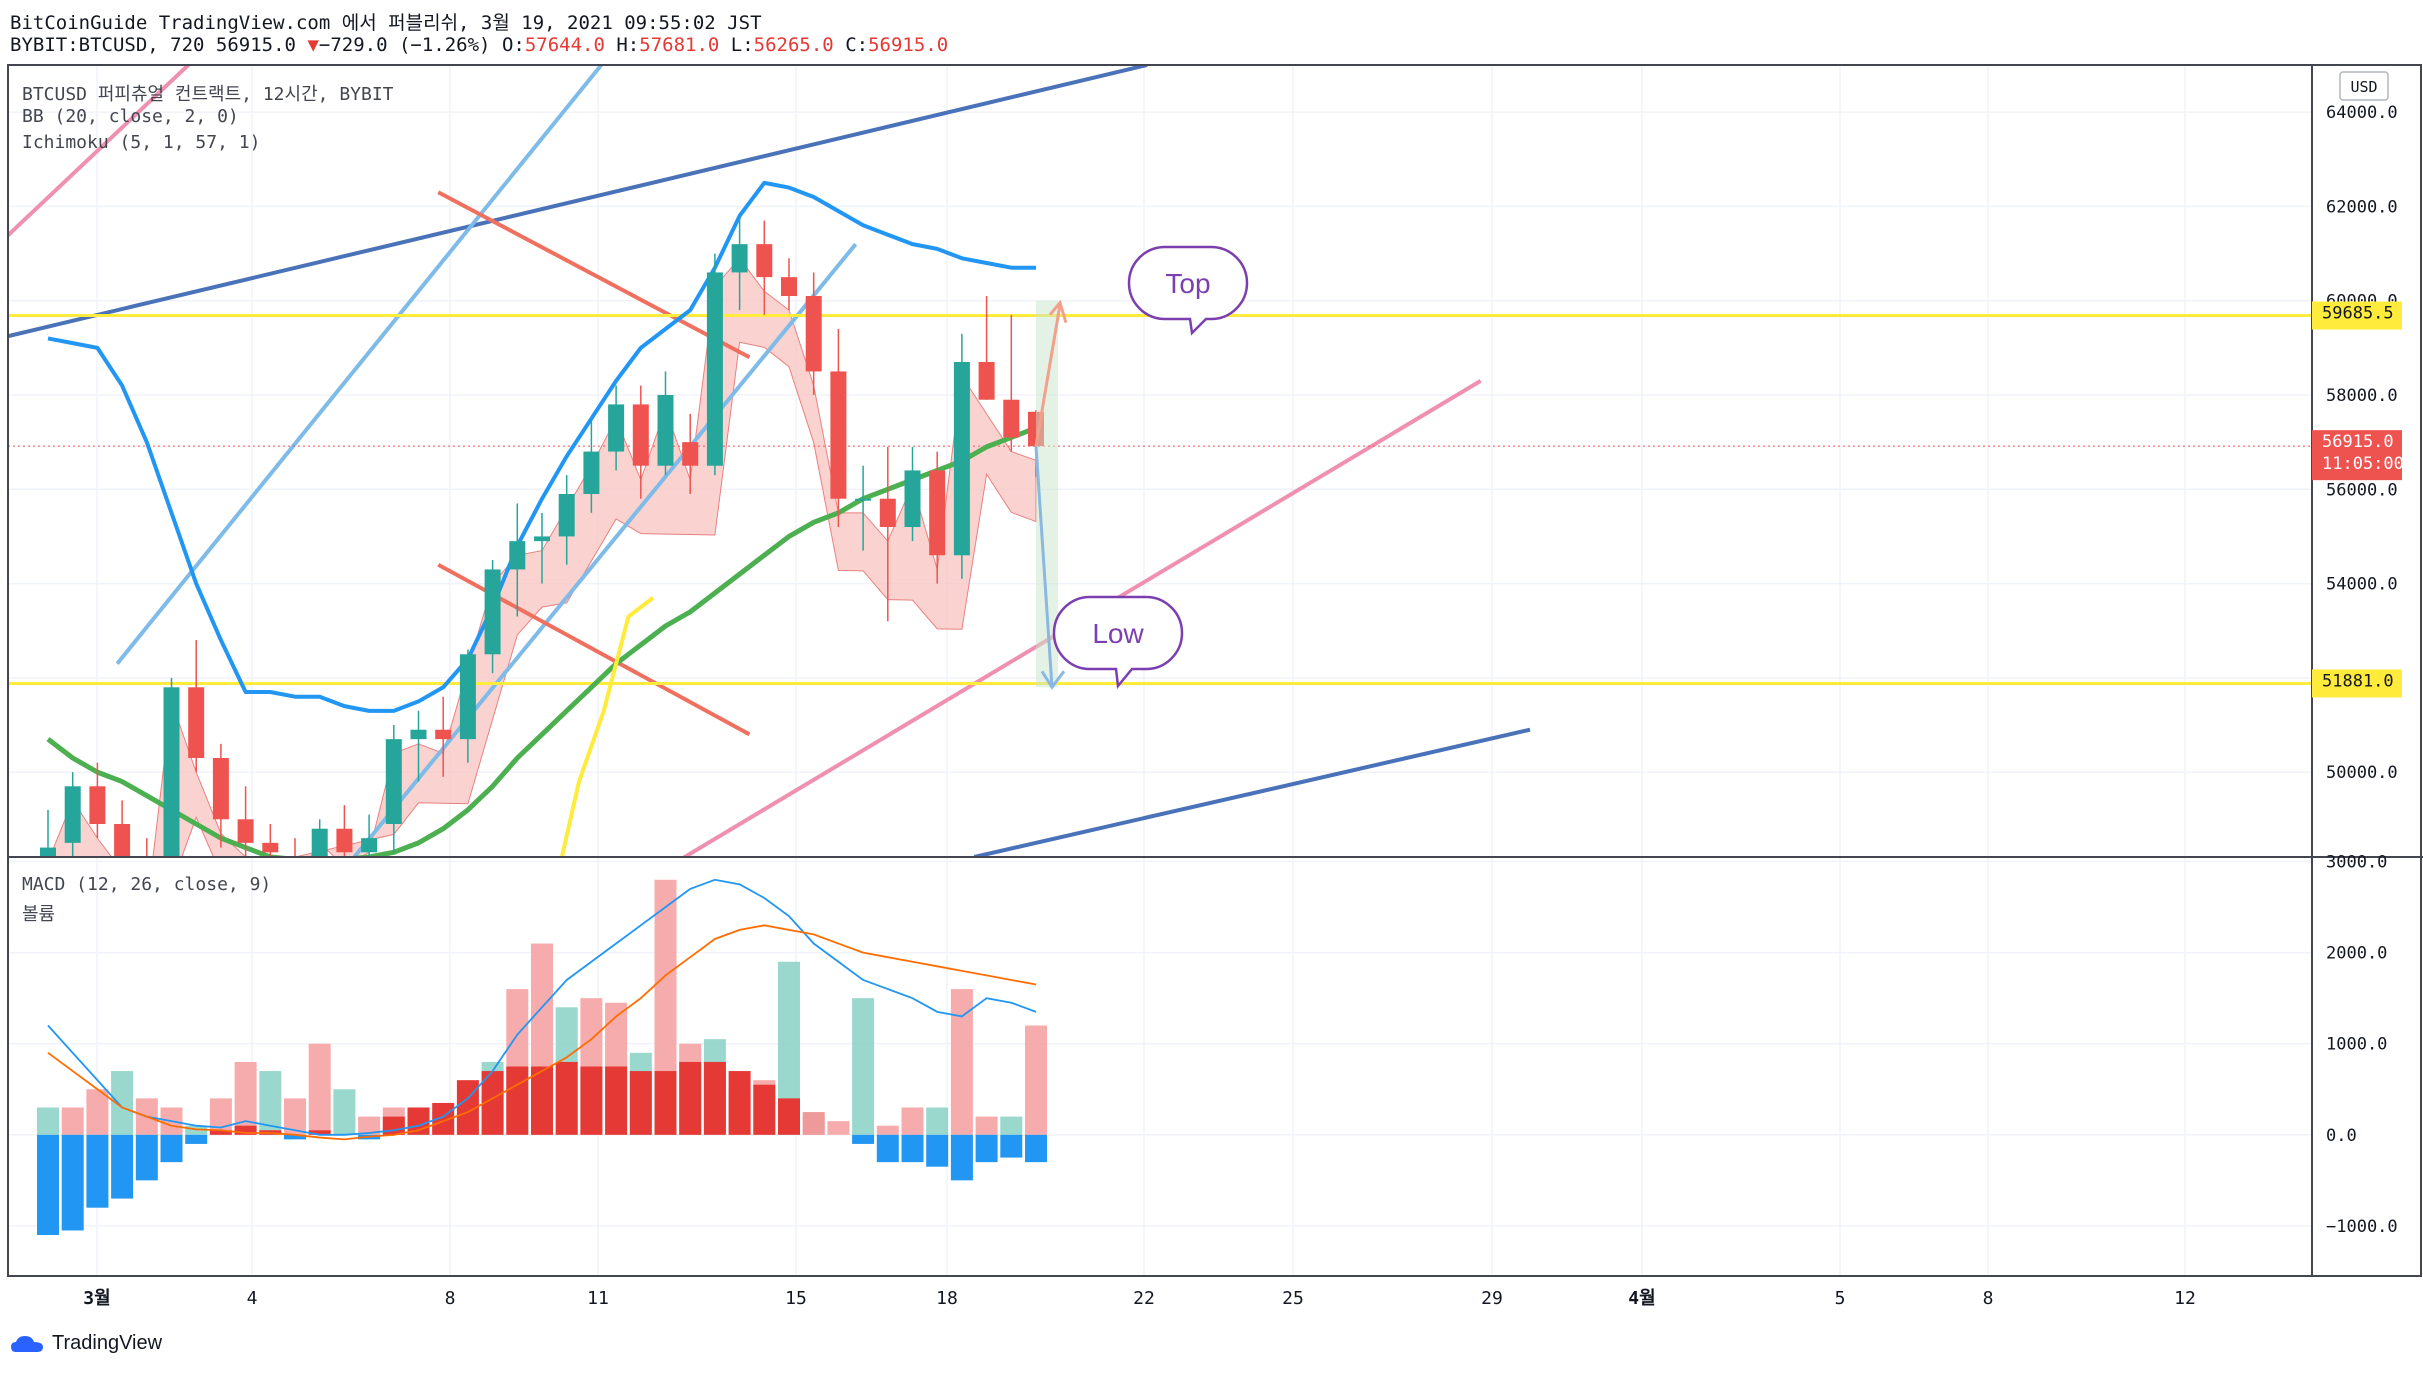  What do you see at coordinates (604, 743) in the screenshot?
I see `ichimoku-lagging-line` at bounding box center [604, 743].